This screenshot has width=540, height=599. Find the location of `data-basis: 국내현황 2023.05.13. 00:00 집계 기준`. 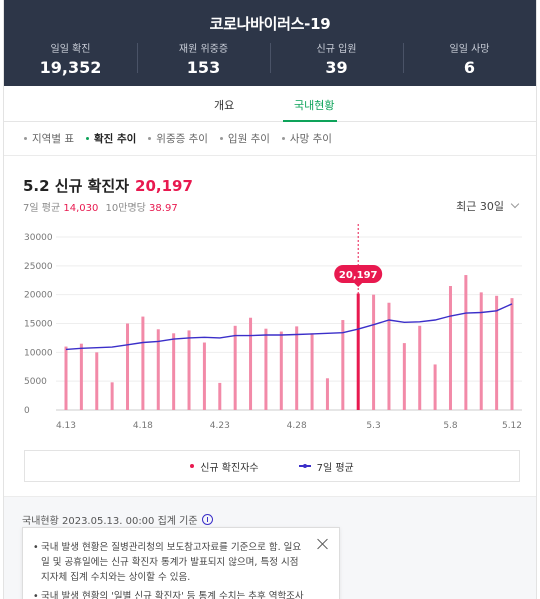

data-basis: 국내현황 2023.05.13. 00:00 집계 기준 is located at coordinates (117, 519).